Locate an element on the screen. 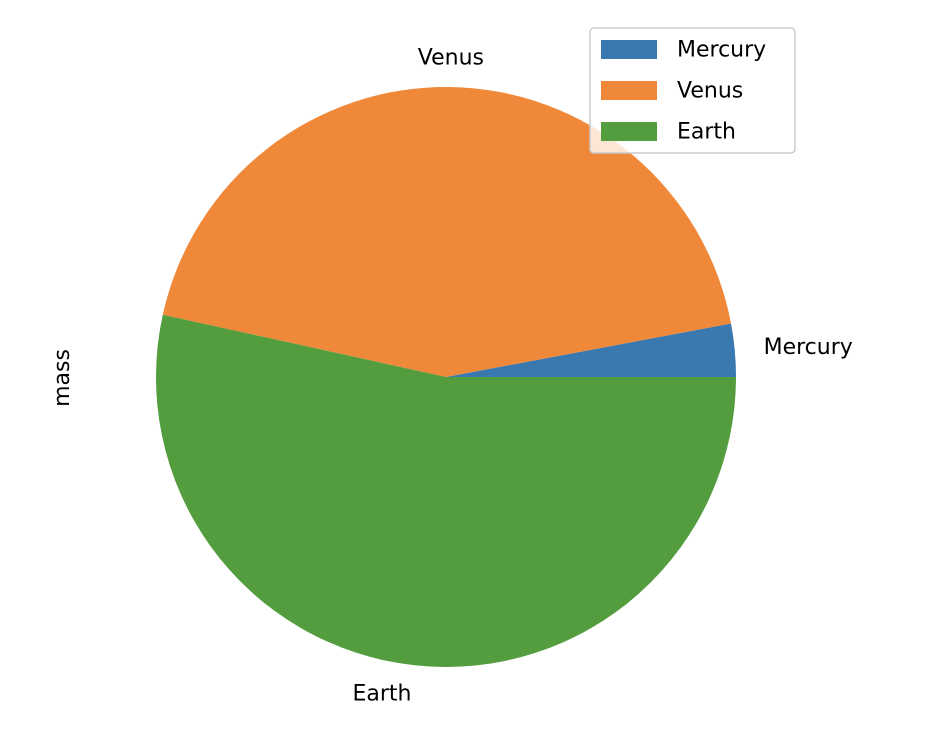 This screenshot has height=740, width=934. slice-label-venus: Venus is located at coordinates (451, 58).